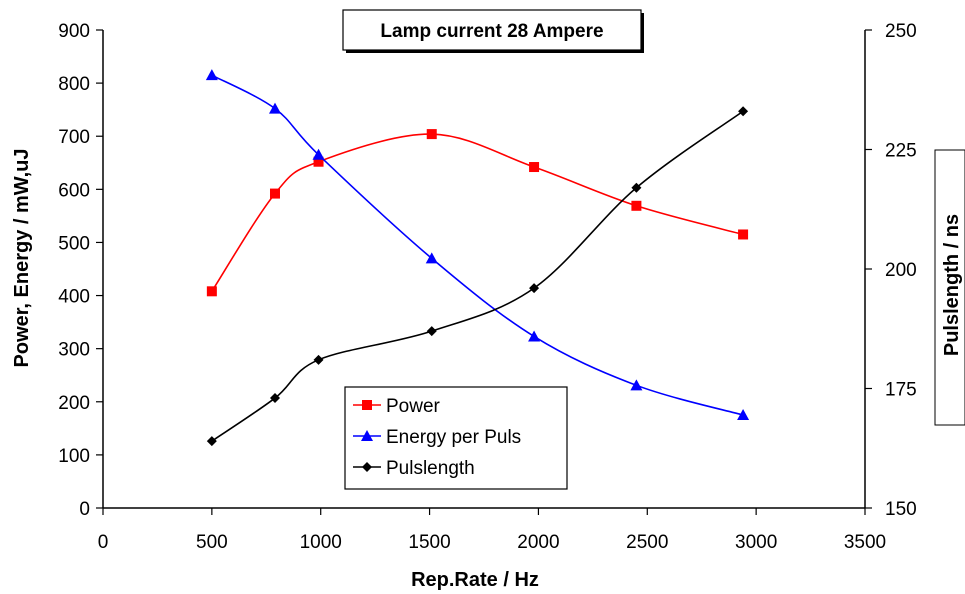 Image resolution: width=965 pixels, height=594 pixels. Describe the element at coordinates (367, 405) in the screenshot. I see `legend-power-marker` at that location.